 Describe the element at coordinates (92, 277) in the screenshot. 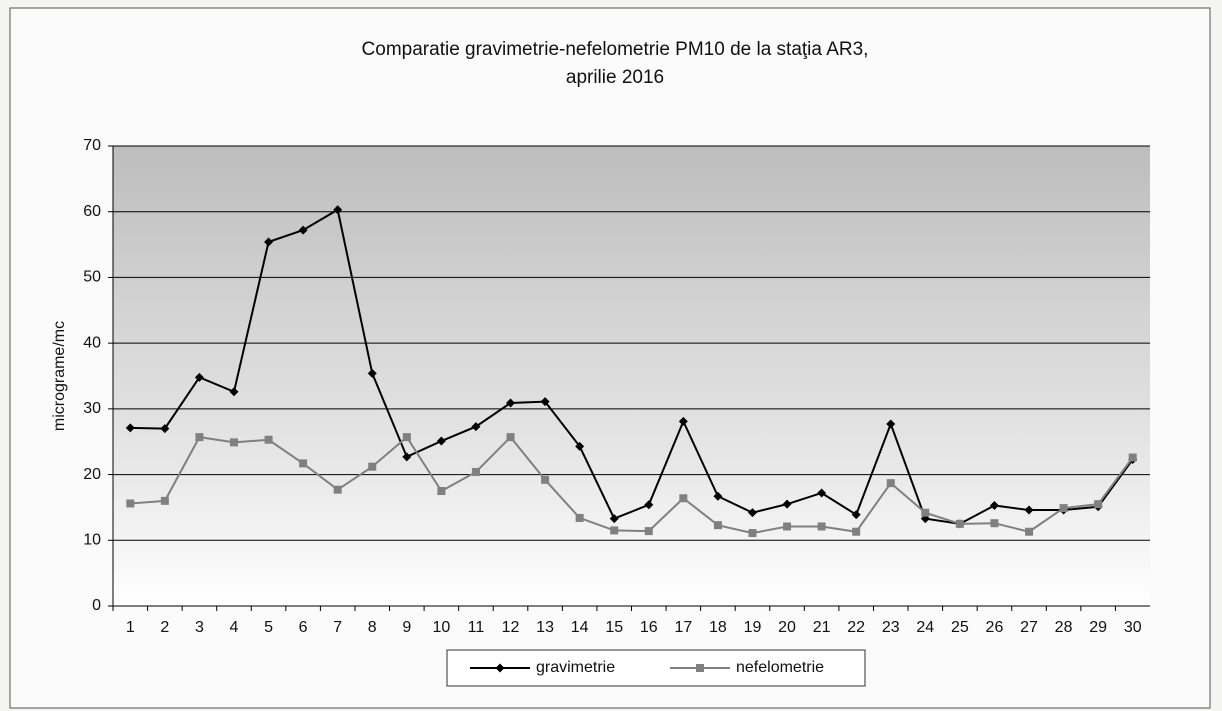

I see `y-tick-label: 50` at that location.